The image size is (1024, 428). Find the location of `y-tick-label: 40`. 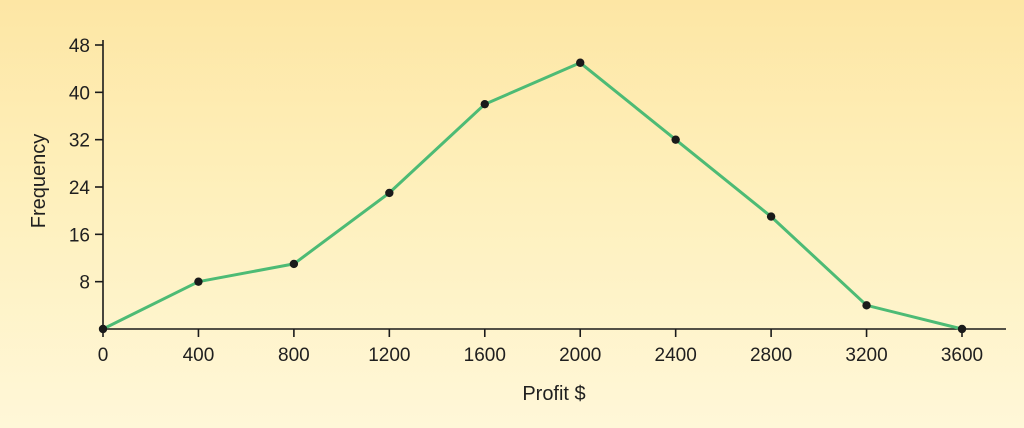

y-tick-label: 40 is located at coordinates (79, 93).